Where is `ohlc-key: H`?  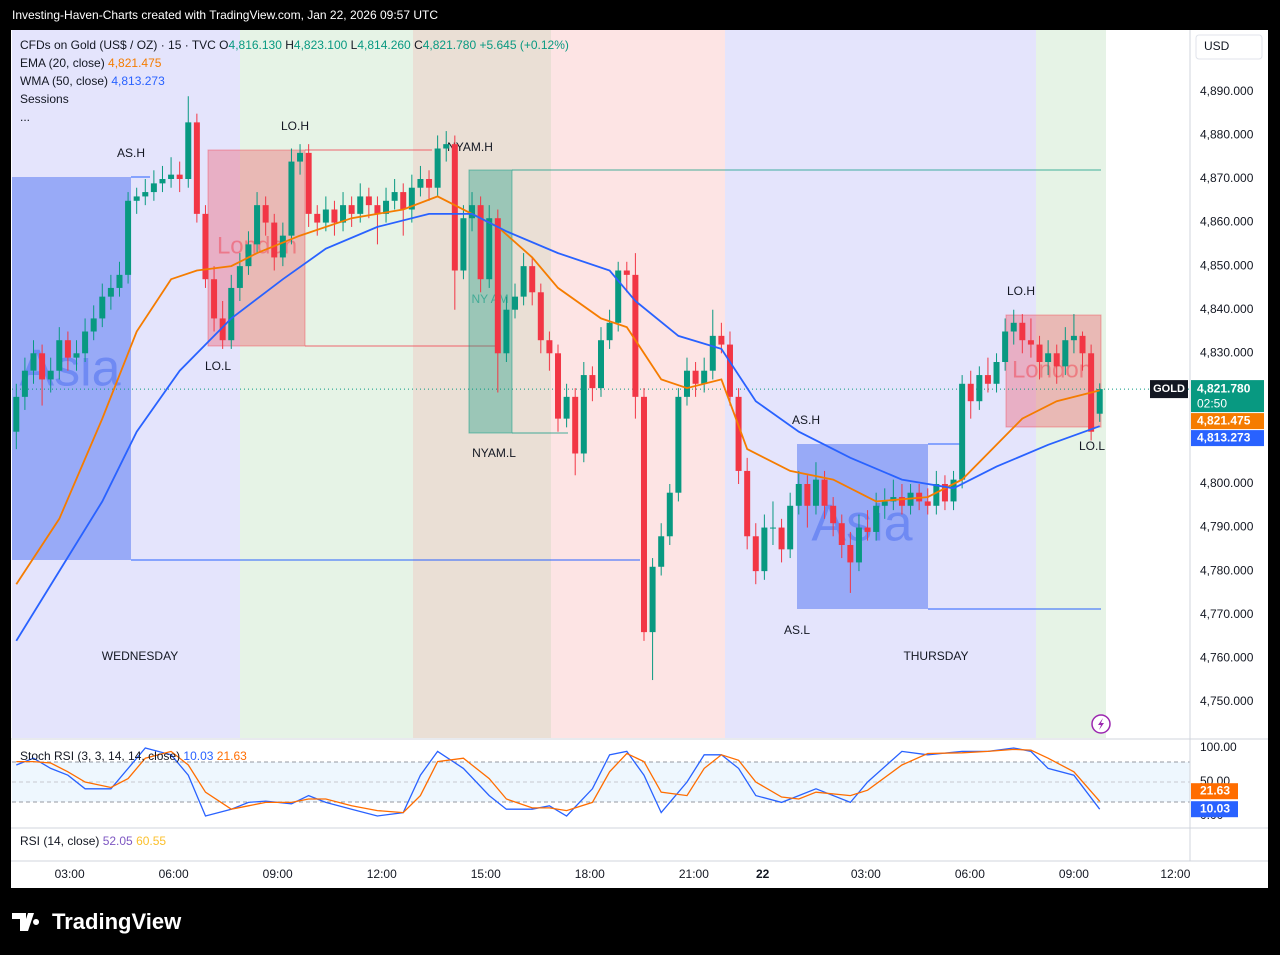 ohlc-key: H is located at coordinates (289, 45).